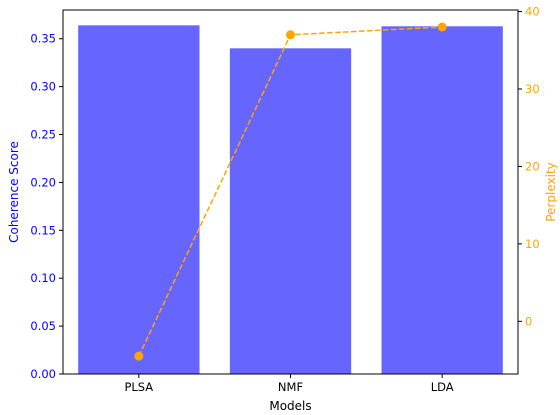 The height and width of the screenshot is (415, 560). I want to click on left-tick-label: 0.00, so click(43, 374).